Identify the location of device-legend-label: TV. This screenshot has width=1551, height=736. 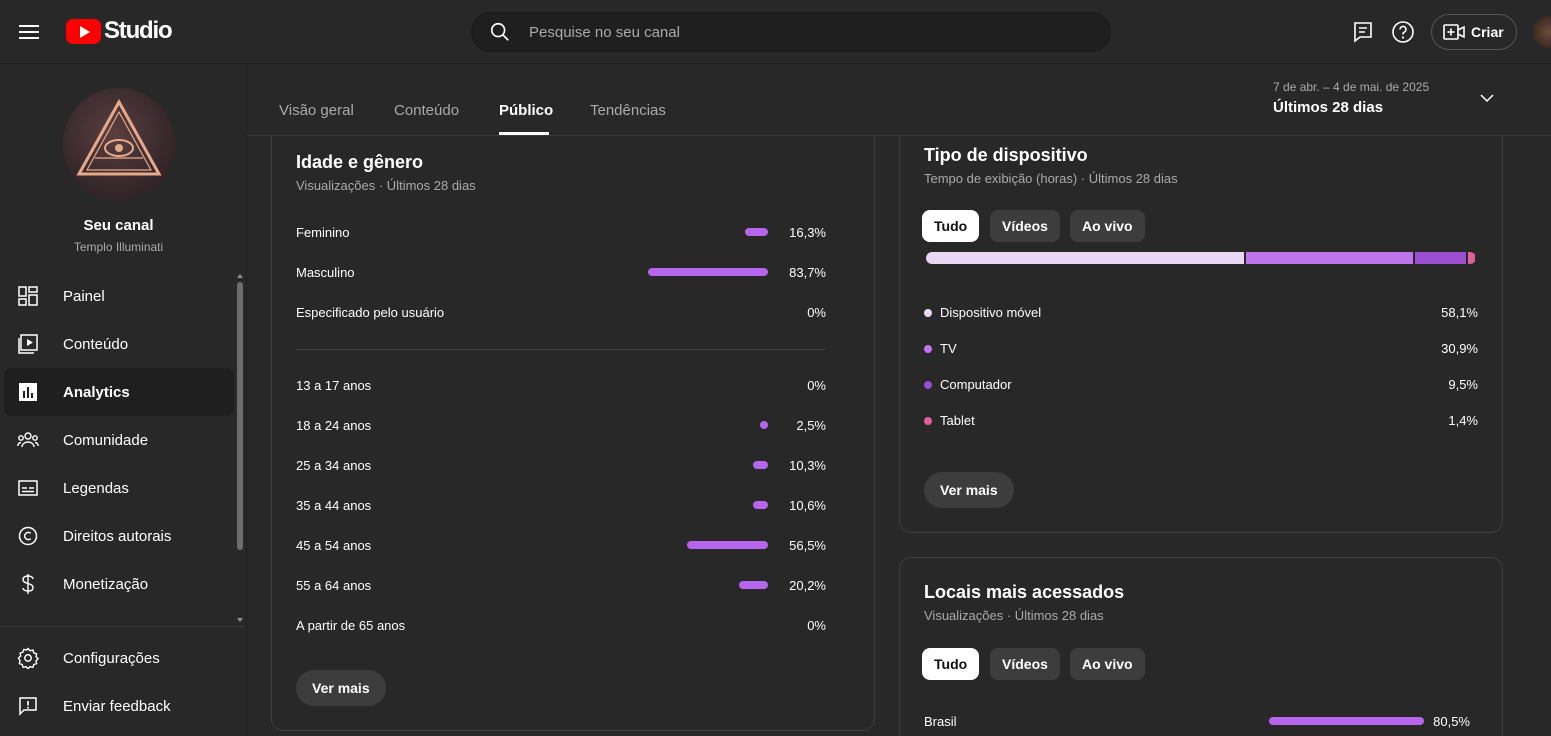
(948, 348).